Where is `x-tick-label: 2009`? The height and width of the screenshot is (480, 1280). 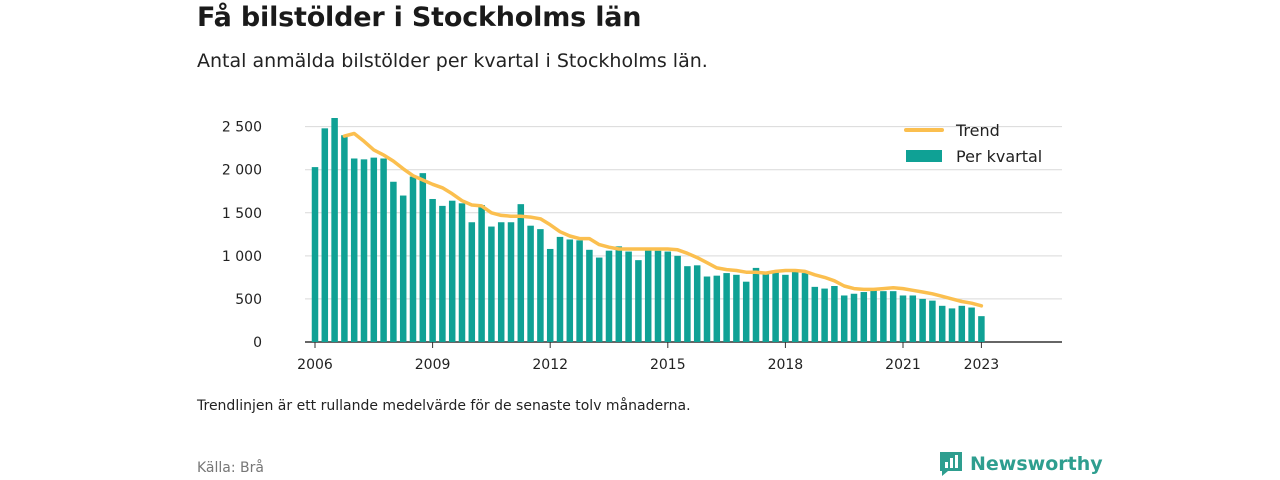 x-tick-label: 2009 is located at coordinates (433, 365).